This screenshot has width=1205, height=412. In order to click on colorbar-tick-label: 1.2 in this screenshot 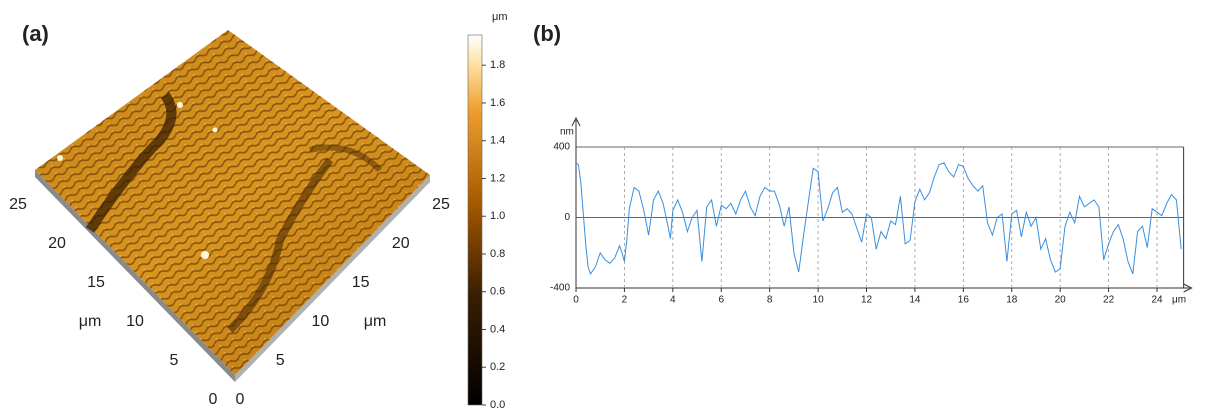, I will do `click(497, 178)`.